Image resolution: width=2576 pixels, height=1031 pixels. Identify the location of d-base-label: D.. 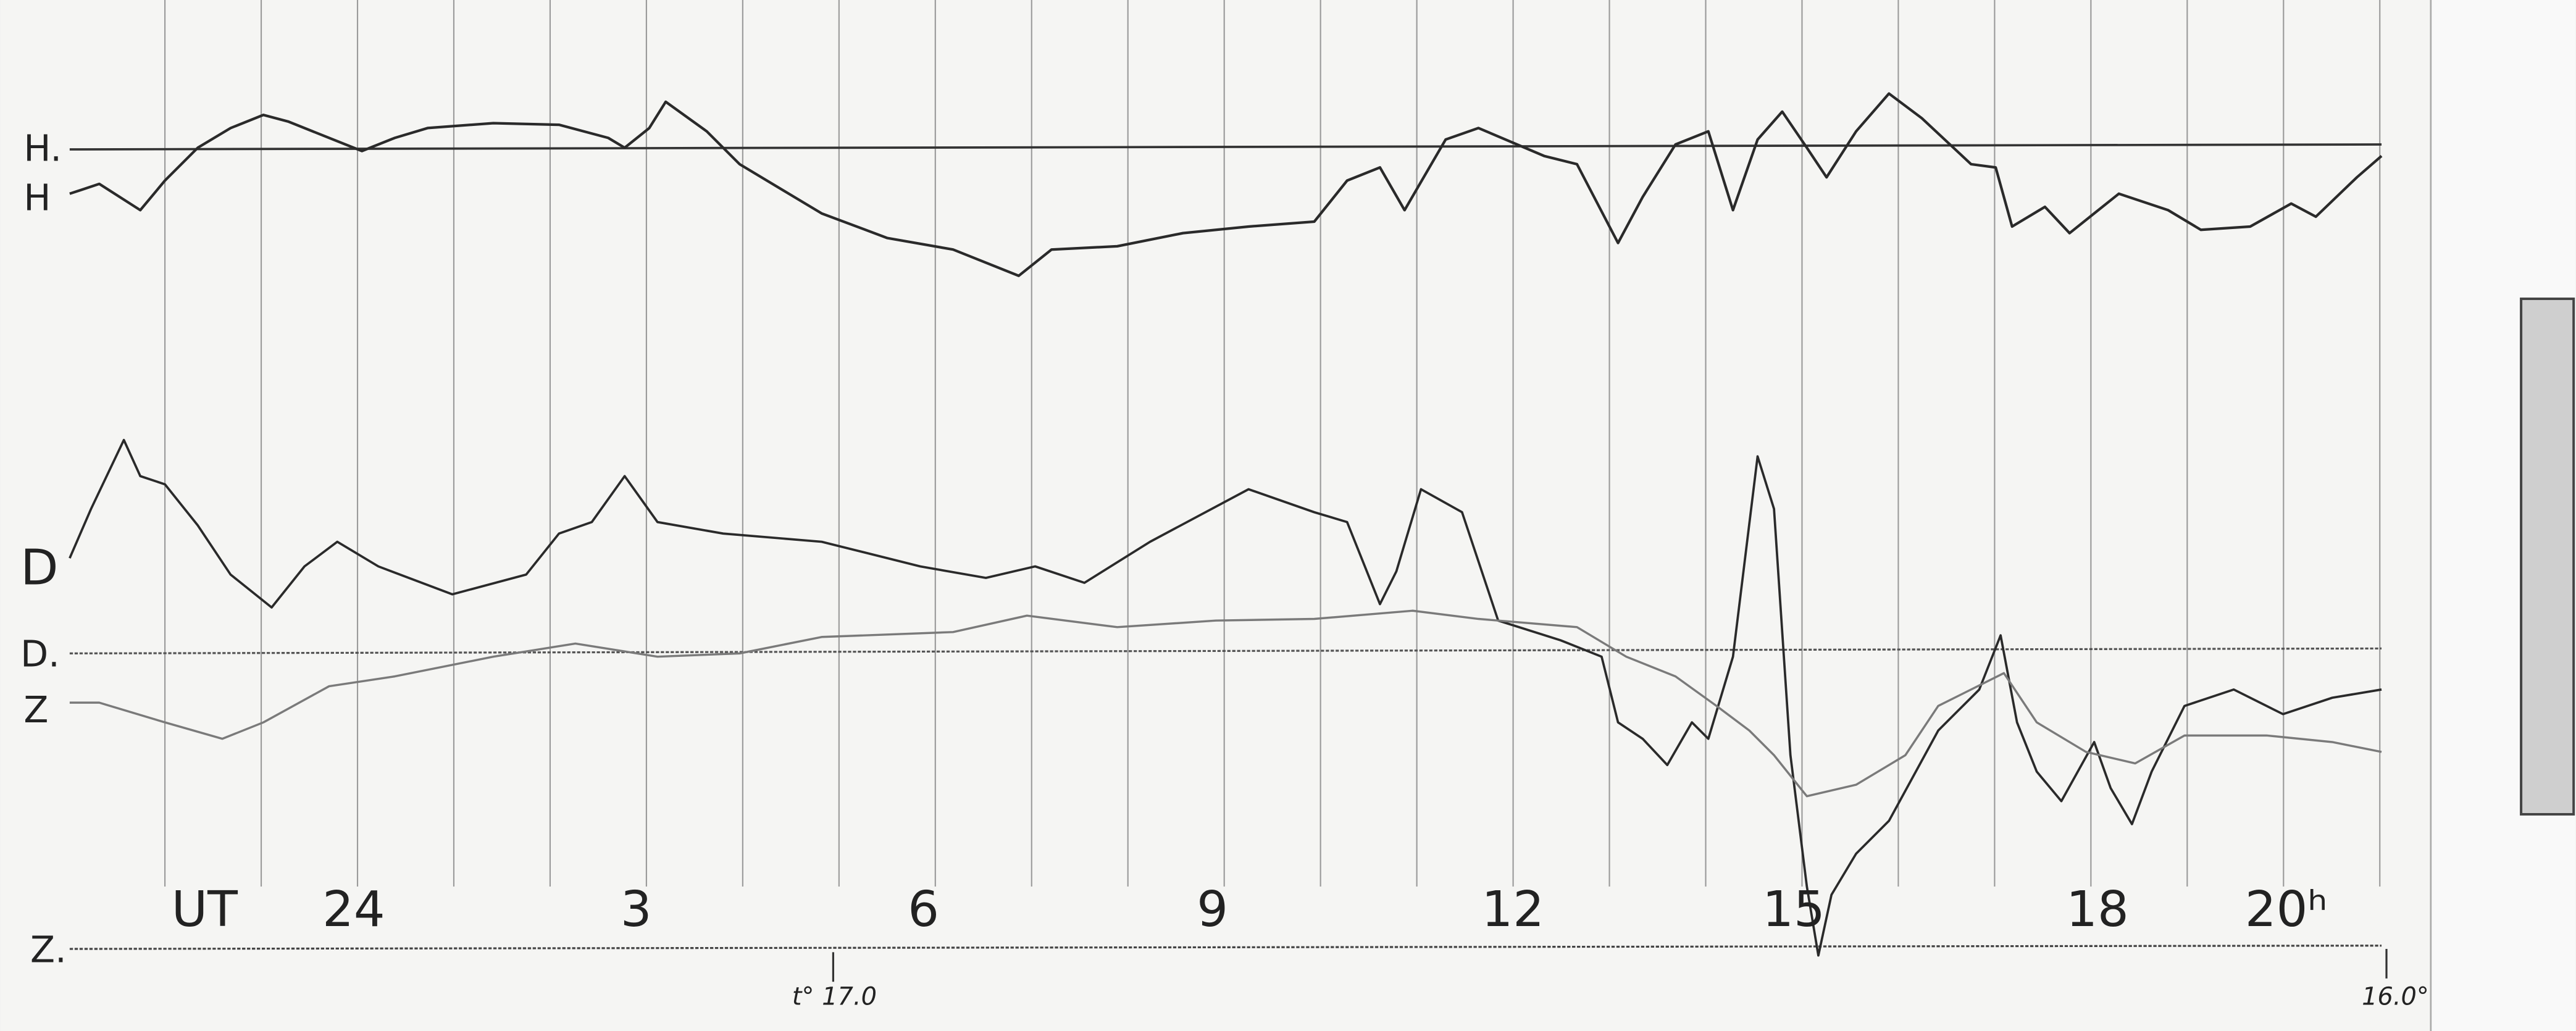
(40, 654).